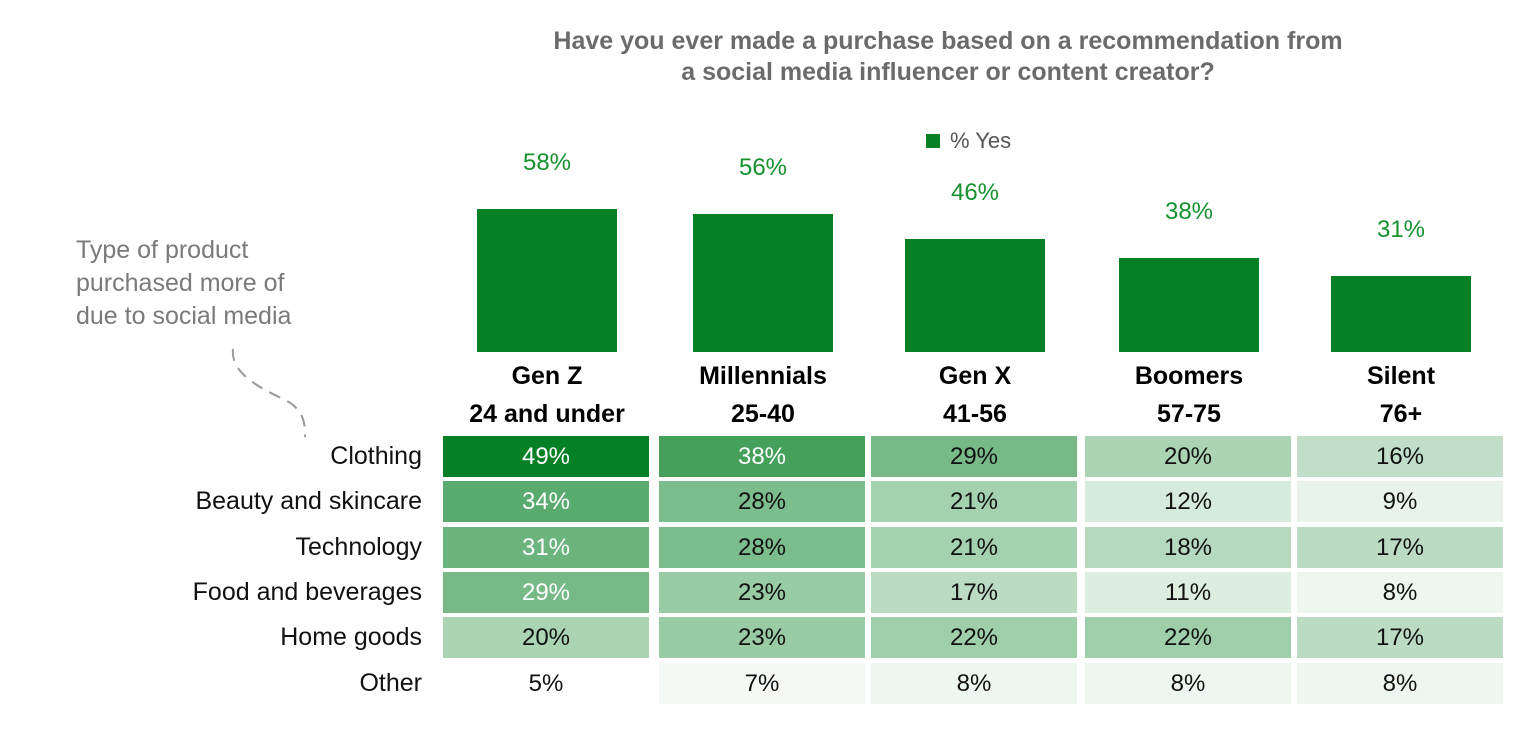 The image size is (1536, 748). Describe the element at coordinates (307, 591) in the screenshot. I see `row-label: Food and beverages` at that location.